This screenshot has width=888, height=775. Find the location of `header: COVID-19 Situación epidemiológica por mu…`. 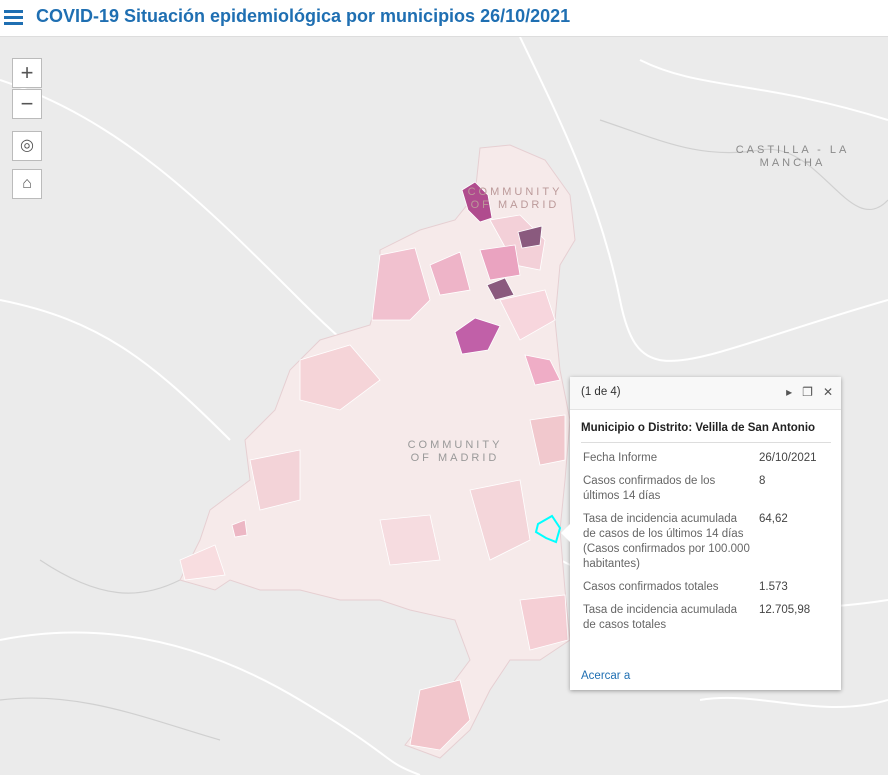

header: COVID-19 Situación epidemiológica por mu… is located at coordinates (444, 18).